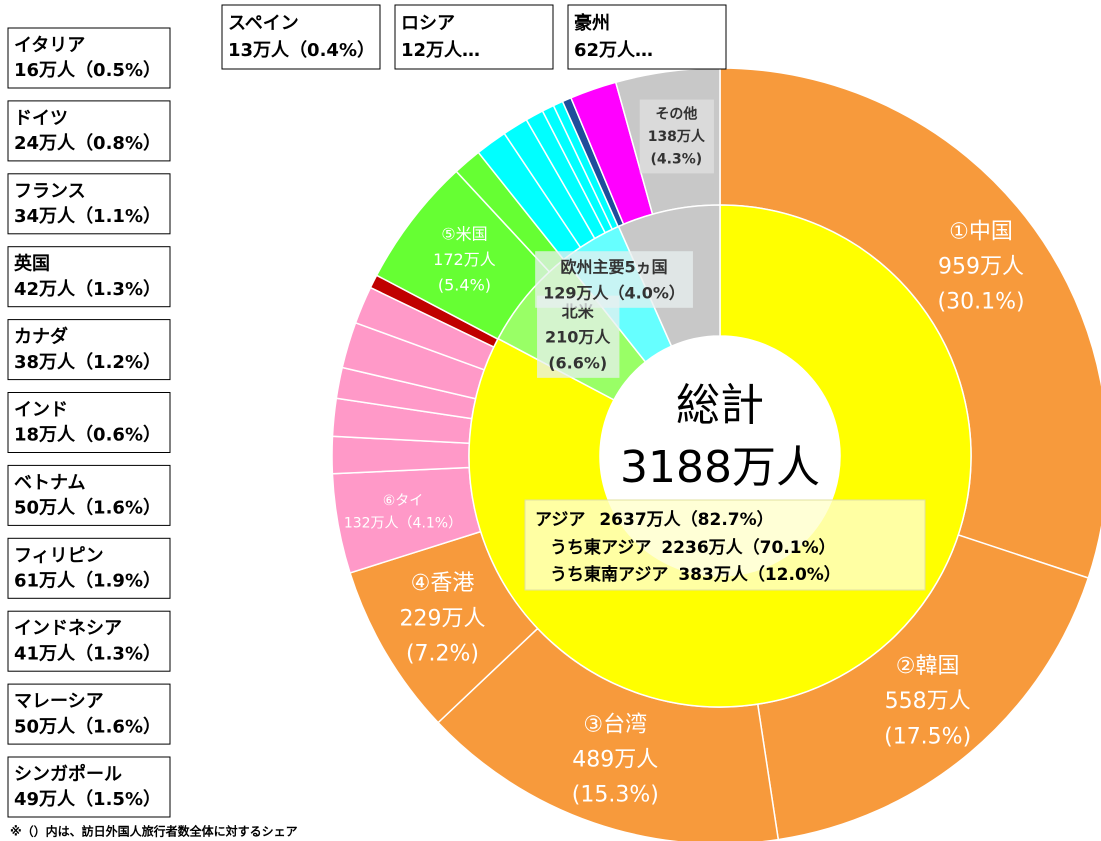  I want to click on legend-line: マレーシア, so click(59, 701).